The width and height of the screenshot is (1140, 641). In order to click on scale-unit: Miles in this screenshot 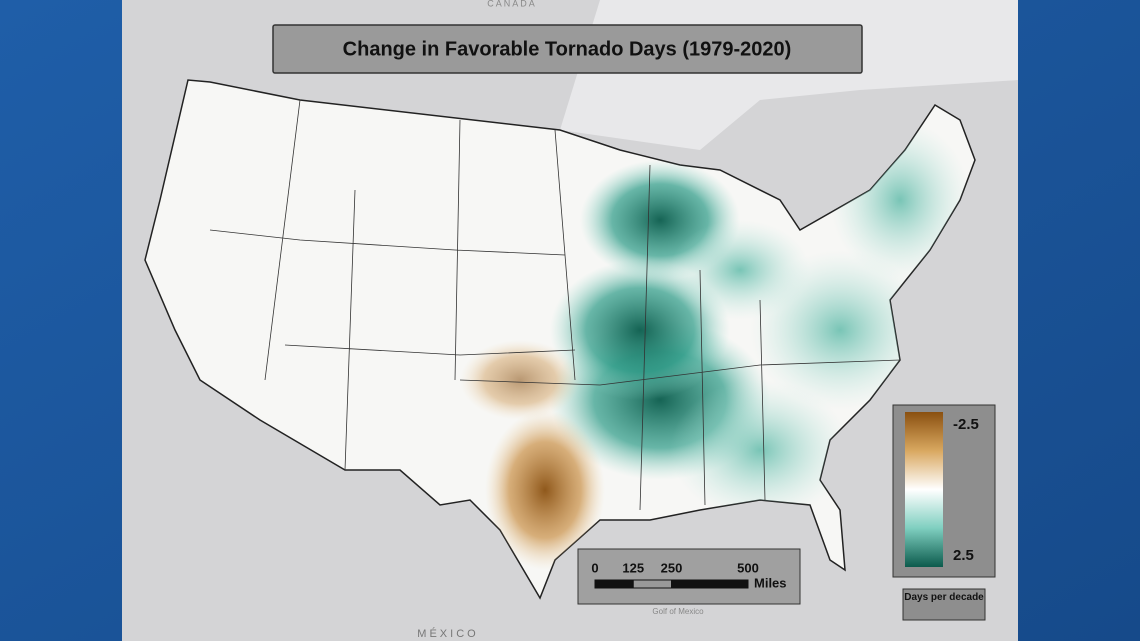, I will do `click(770, 582)`.